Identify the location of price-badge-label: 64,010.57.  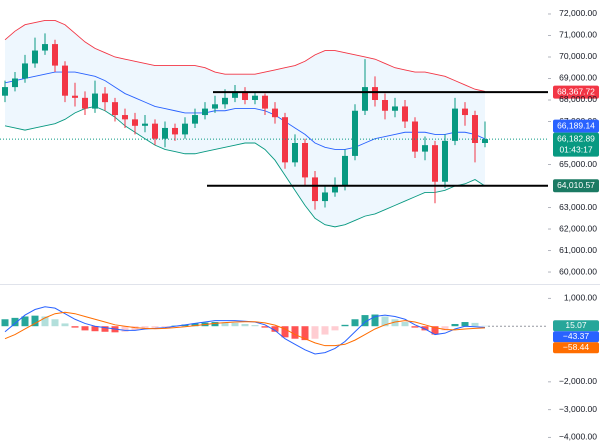
(576, 185).